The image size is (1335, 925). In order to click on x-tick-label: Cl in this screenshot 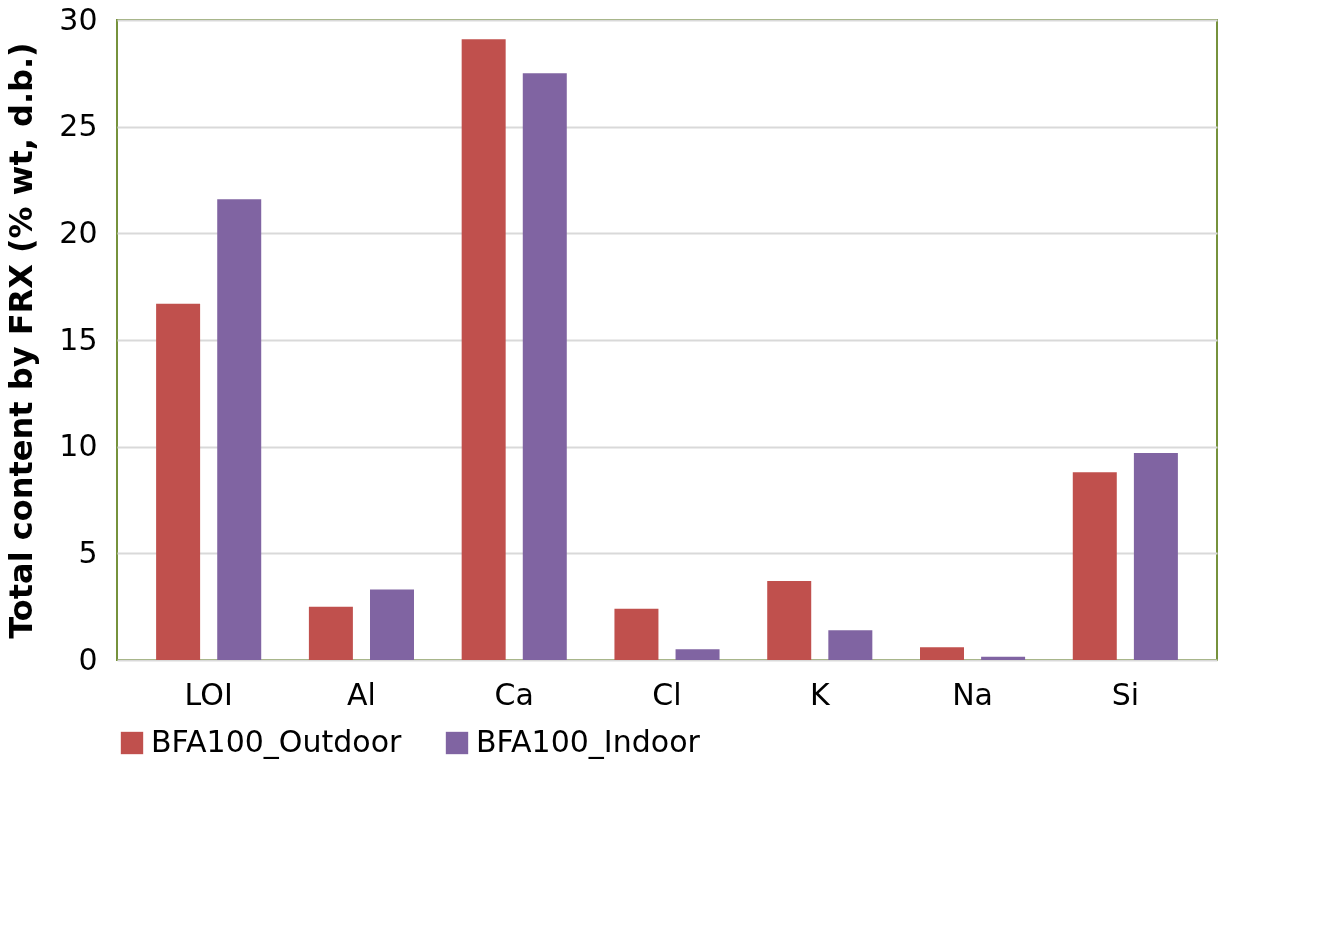, I will do `click(667, 694)`.